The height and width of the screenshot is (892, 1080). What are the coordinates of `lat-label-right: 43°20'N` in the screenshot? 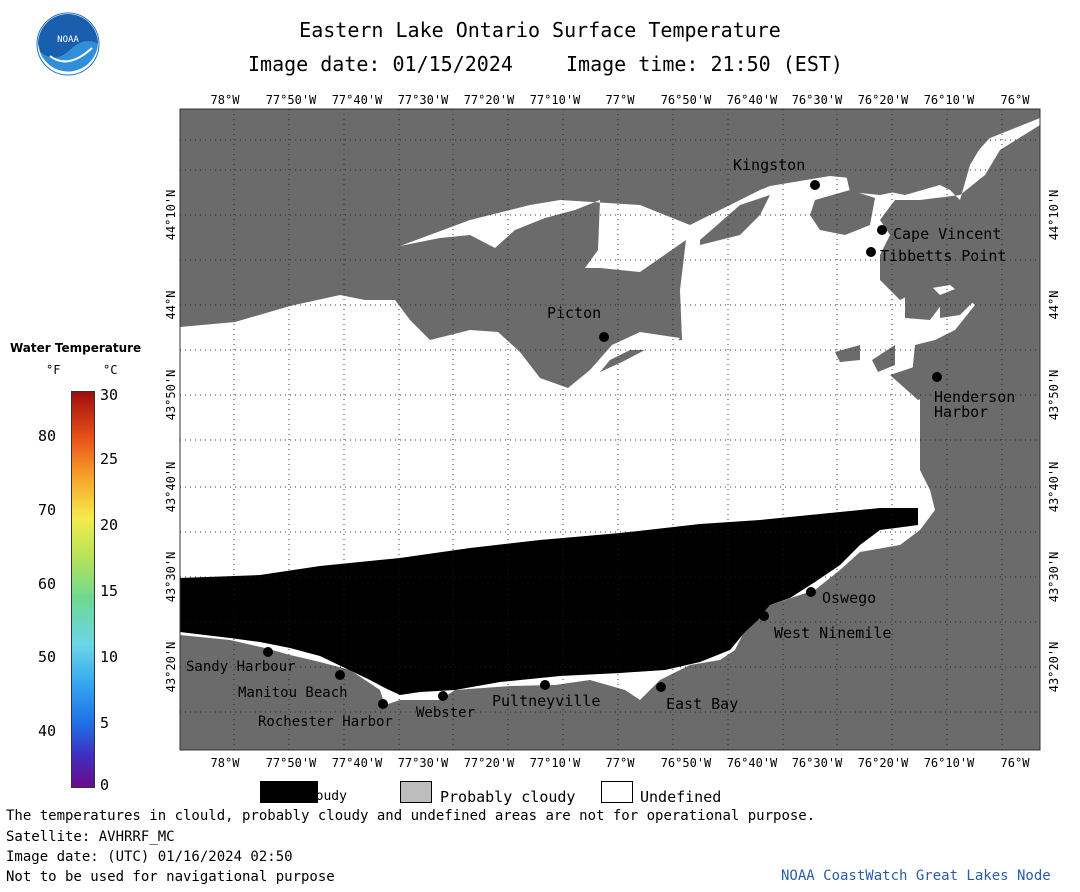 It's located at (1054, 667).